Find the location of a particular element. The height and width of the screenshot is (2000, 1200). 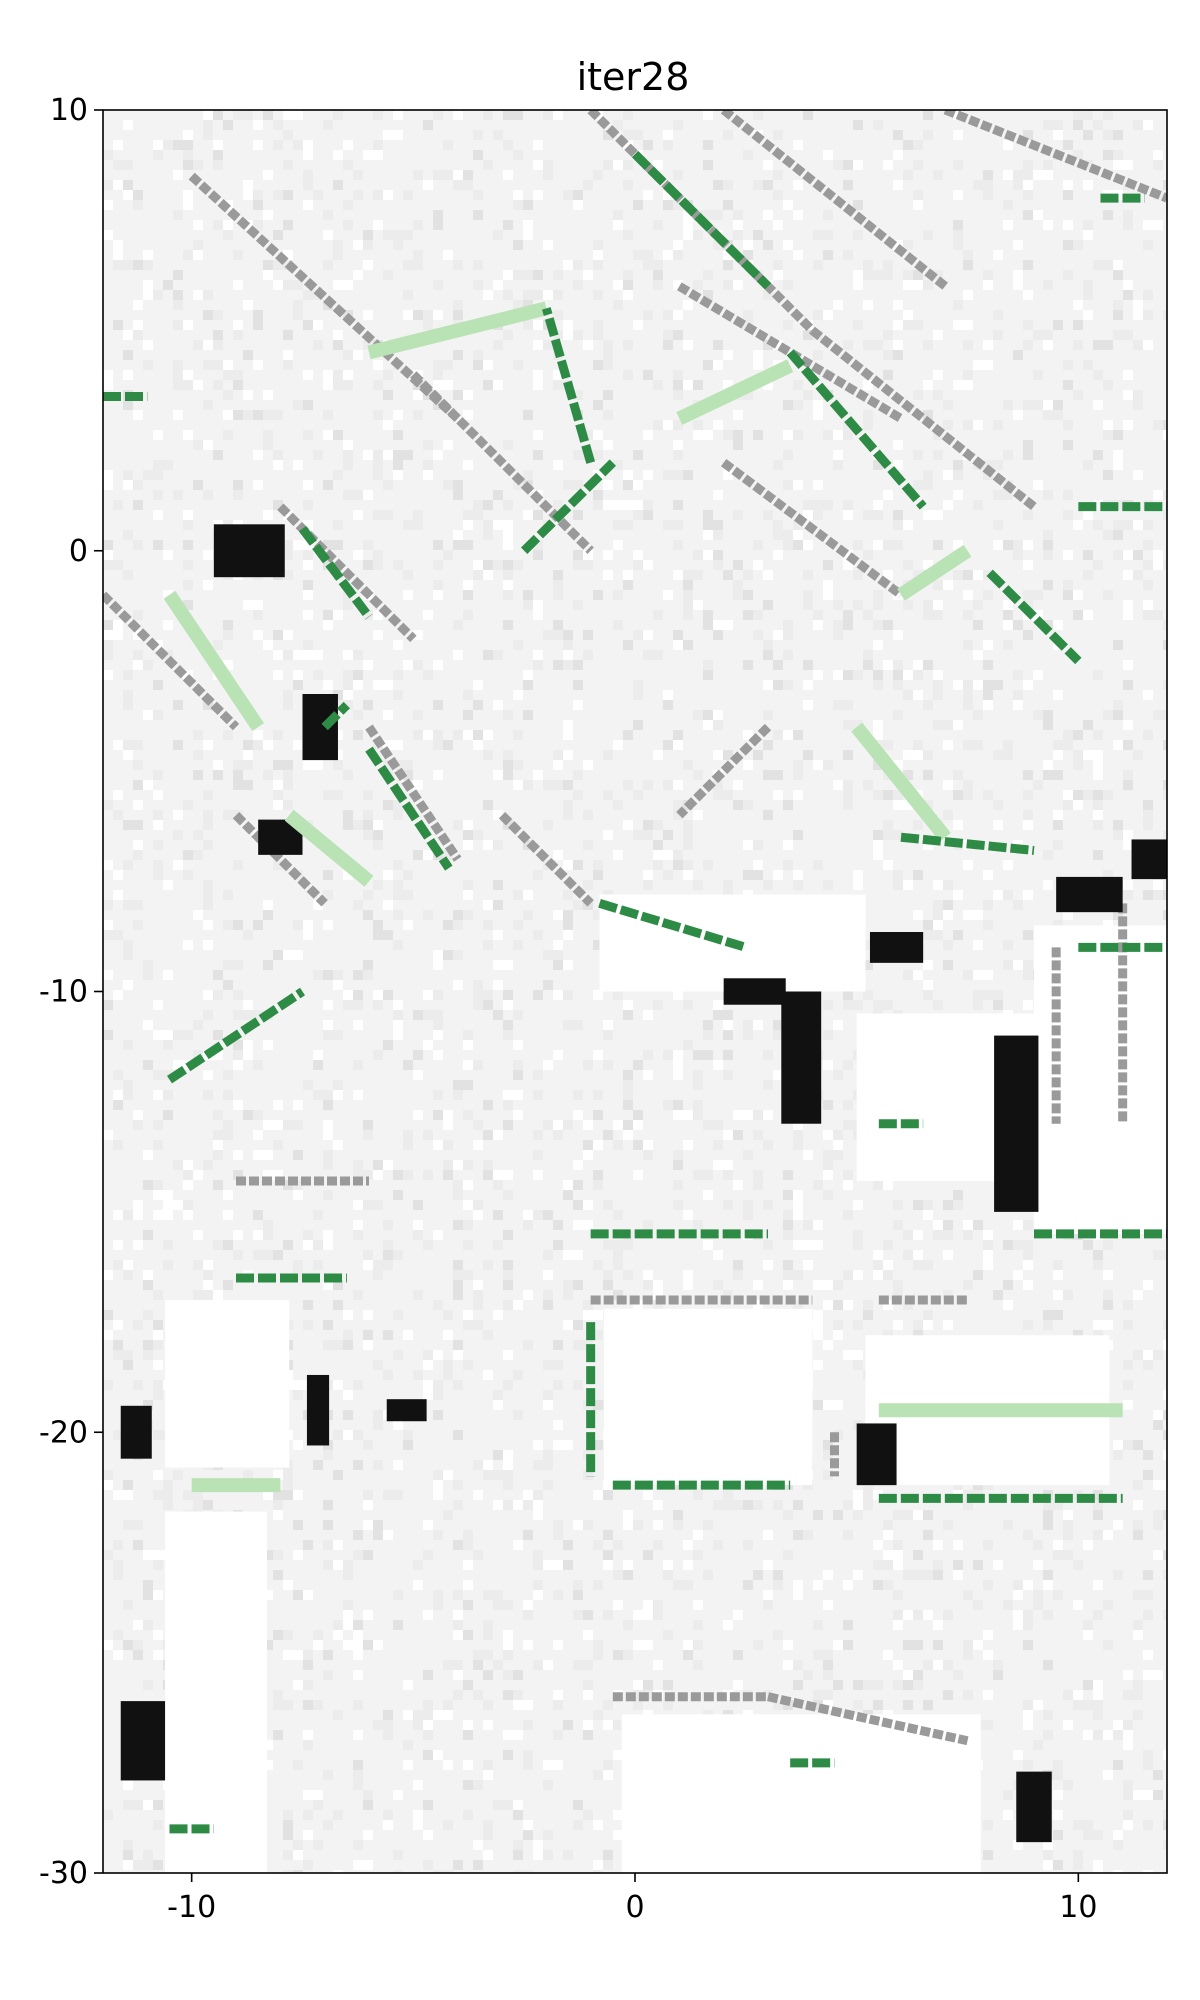

update-segment is located at coordinates (1034, 617).